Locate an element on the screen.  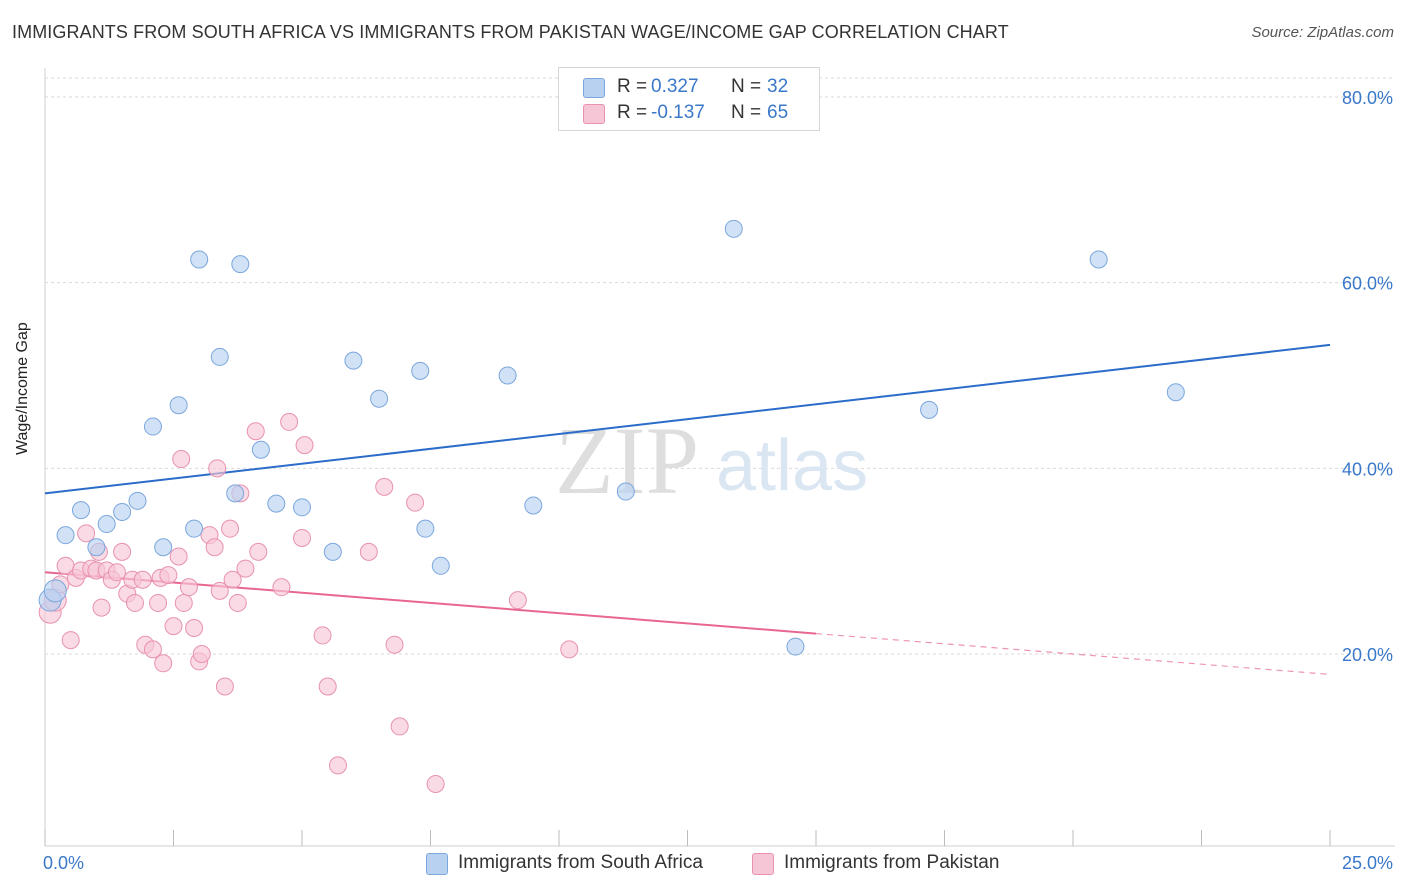
n-value: 32 is located at coordinates (778, 86).